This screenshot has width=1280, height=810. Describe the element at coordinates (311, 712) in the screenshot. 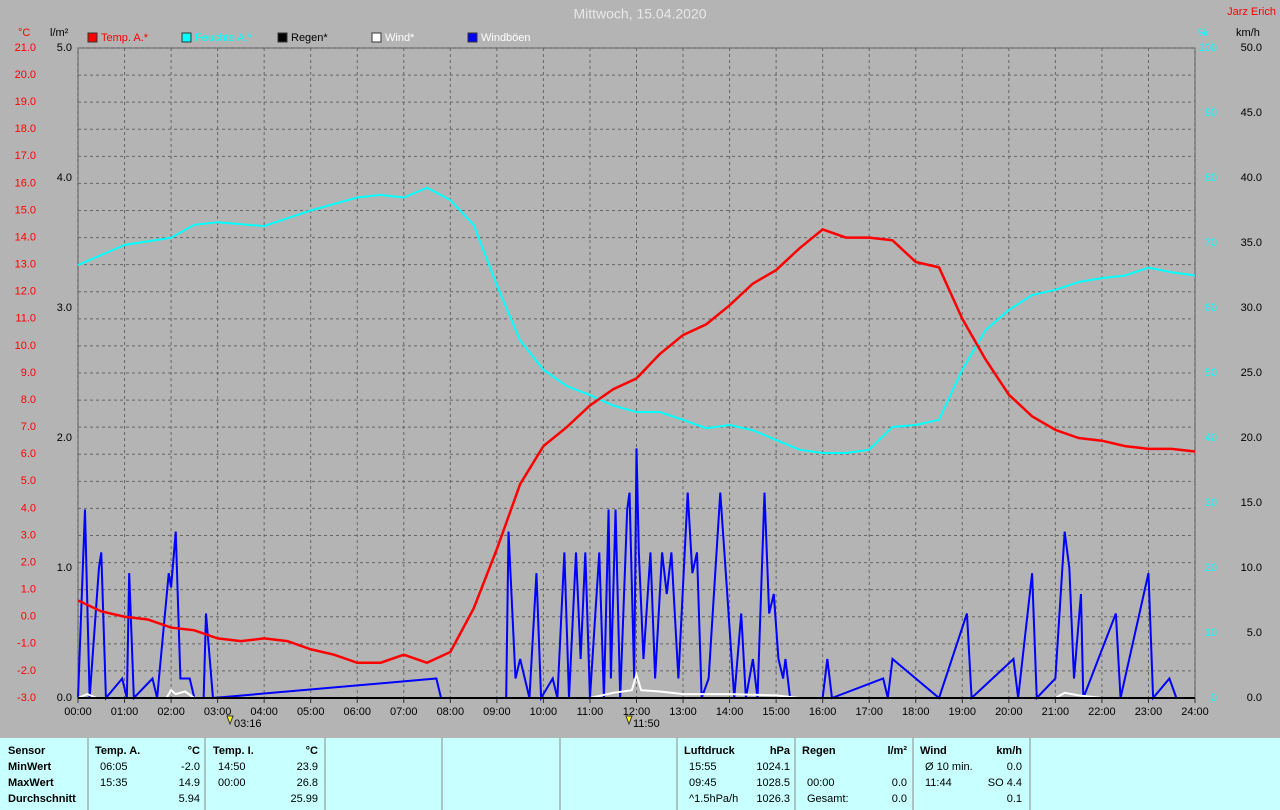

I see `x-tick-label: 05:00` at that location.